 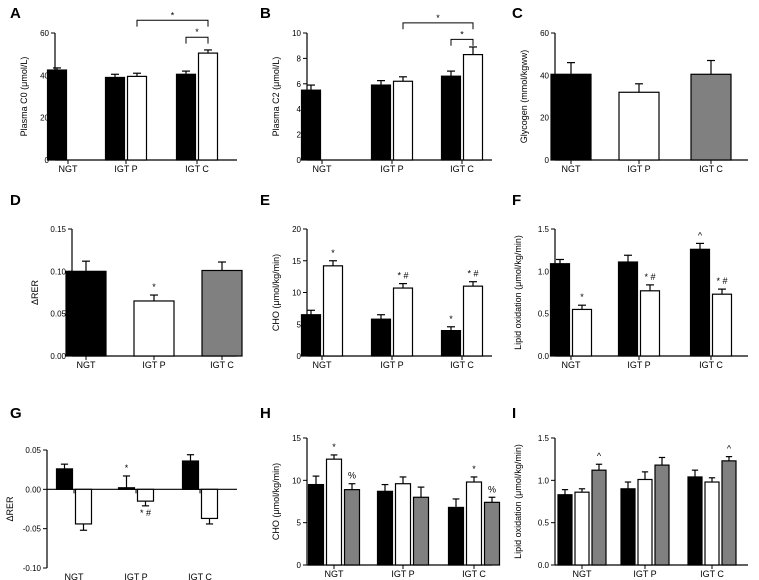 What do you see at coordinates (126, 488) in the screenshot?
I see `panel-g-bar-black-igt-p` at bounding box center [126, 488].